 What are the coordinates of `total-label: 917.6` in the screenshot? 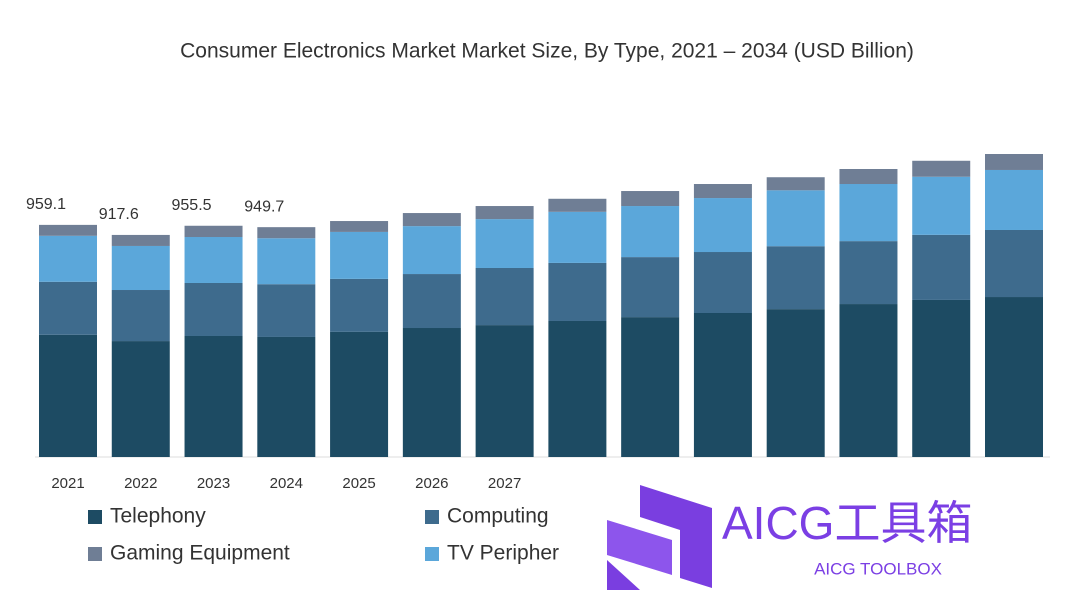 It's located at (119, 214).